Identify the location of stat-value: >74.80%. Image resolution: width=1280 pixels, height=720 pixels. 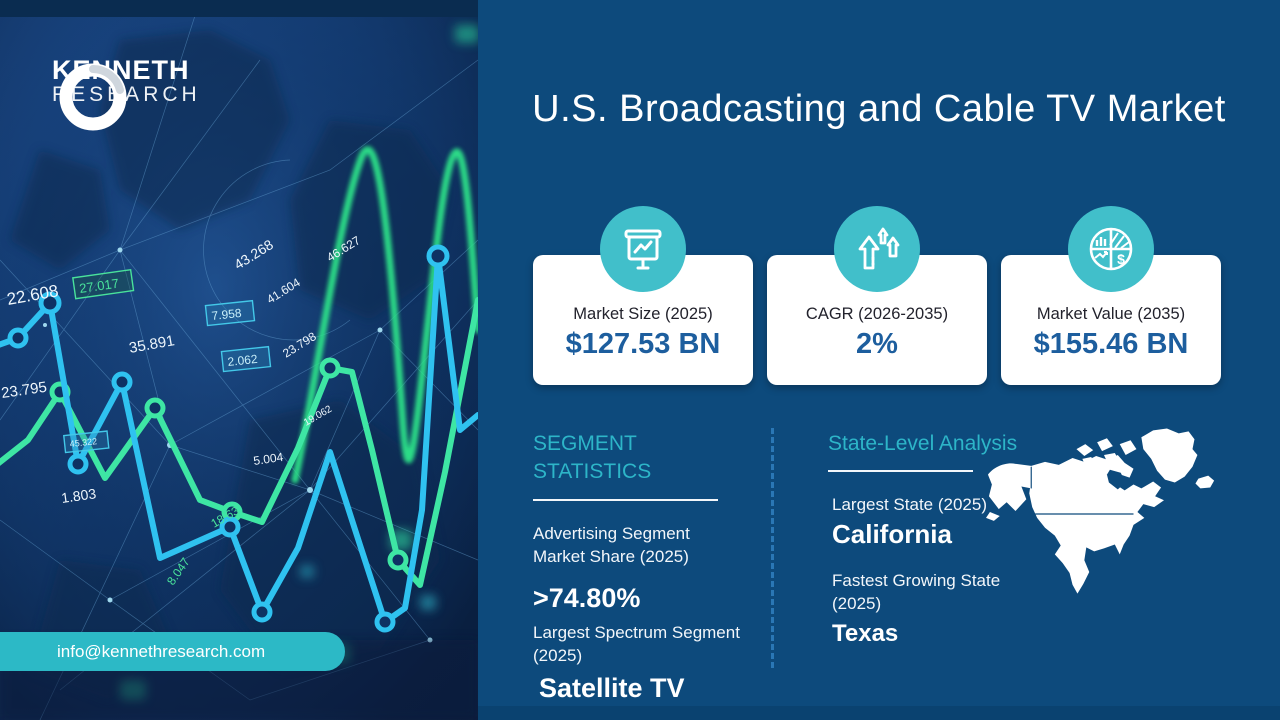
(587, 597).